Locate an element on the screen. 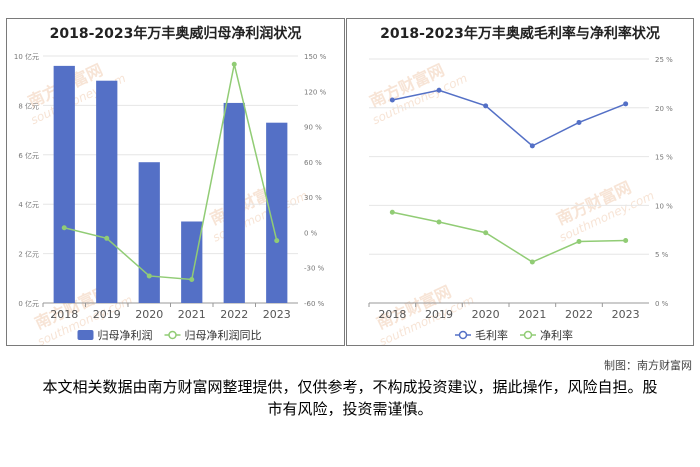 This screenshot has width=700, height=467. y-left-tick-label: 4 亿元 is located at coordinates (28, 204).